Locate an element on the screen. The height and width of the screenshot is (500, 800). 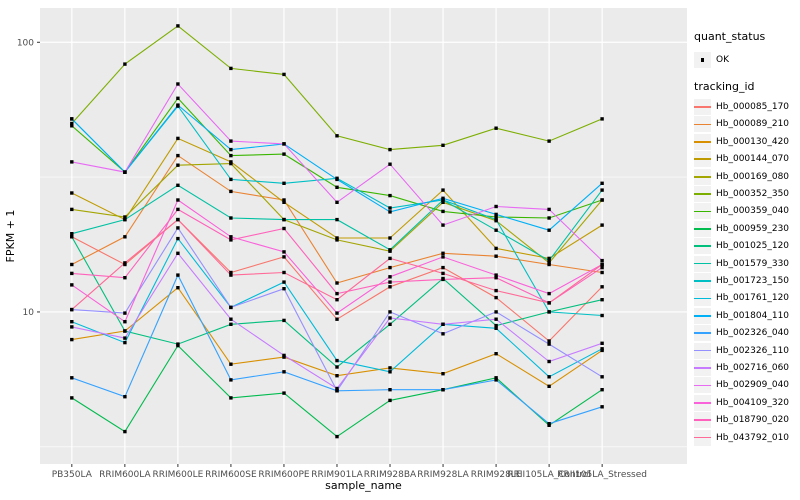
legend-item-label: Hb_000359_040 is located at coordinates (753, 211).